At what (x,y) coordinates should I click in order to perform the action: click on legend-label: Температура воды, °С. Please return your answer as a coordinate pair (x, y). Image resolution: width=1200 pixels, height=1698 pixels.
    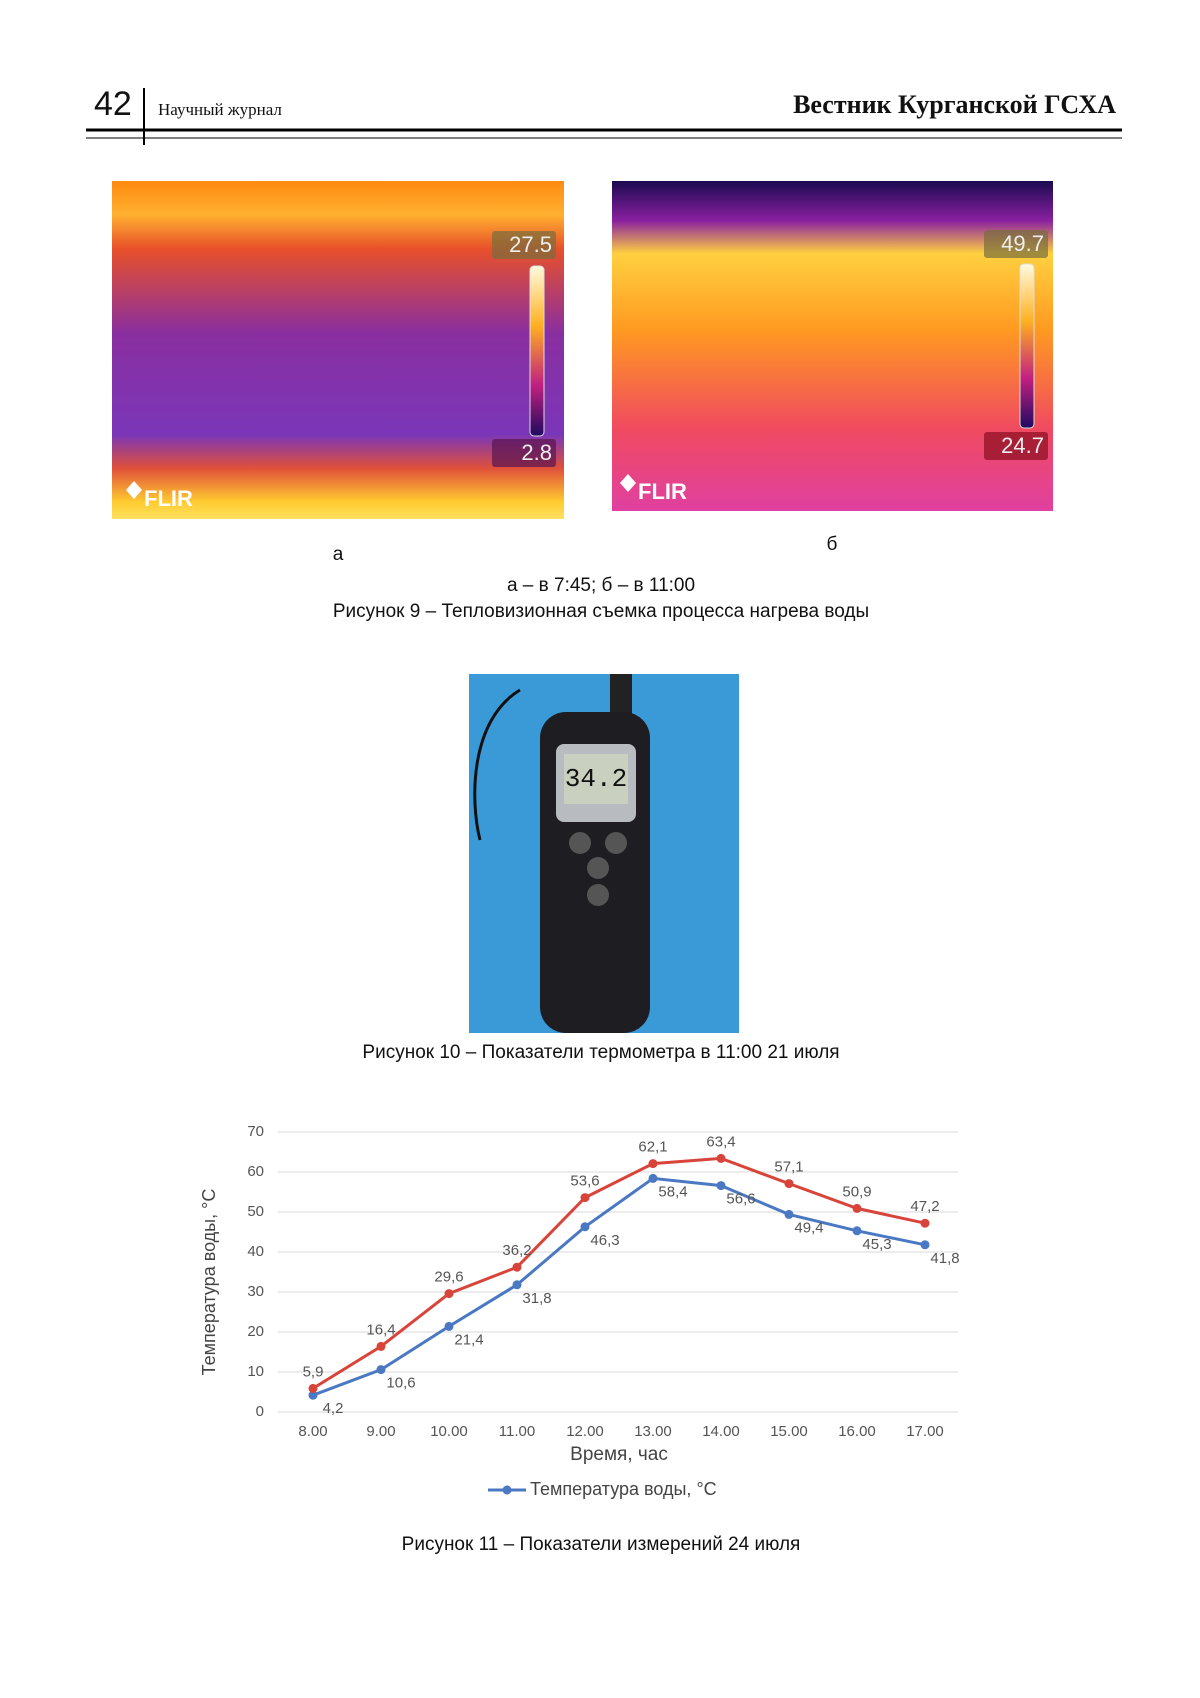
    Looking at the image, I should click on (623, 1489).